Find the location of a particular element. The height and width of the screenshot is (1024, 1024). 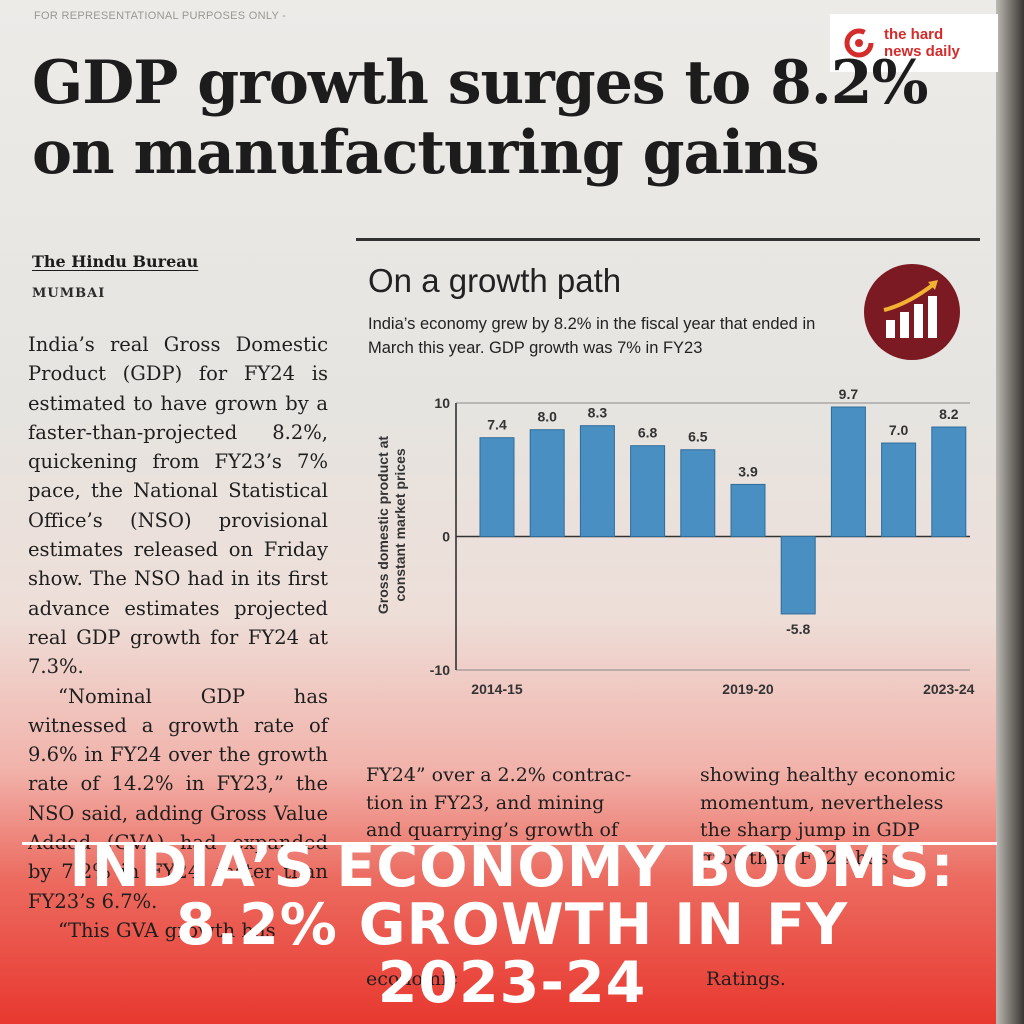

data-label-2023-24: 8.2 is located at coordinates (949, 414).